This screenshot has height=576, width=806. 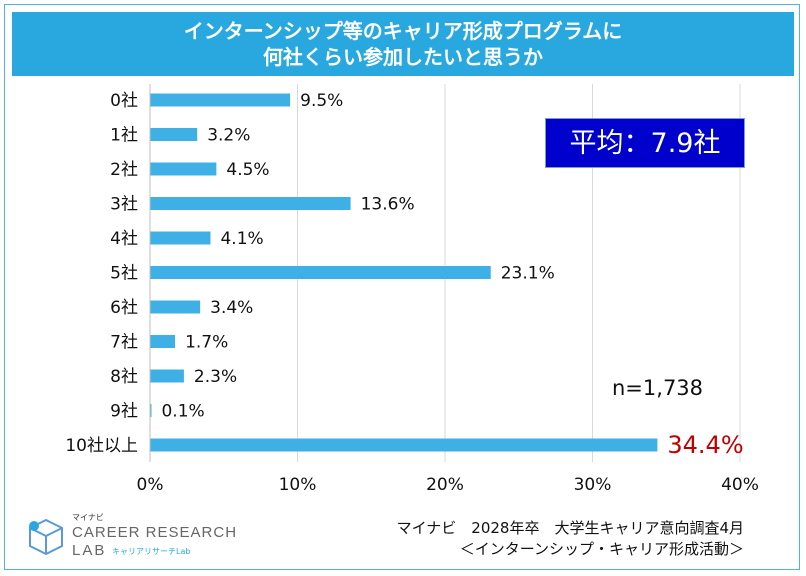 What do you see at coordinates (89, 550) in the screenshot?
I see `logo-lab-text: LAB` at bounding box center [89, 550].